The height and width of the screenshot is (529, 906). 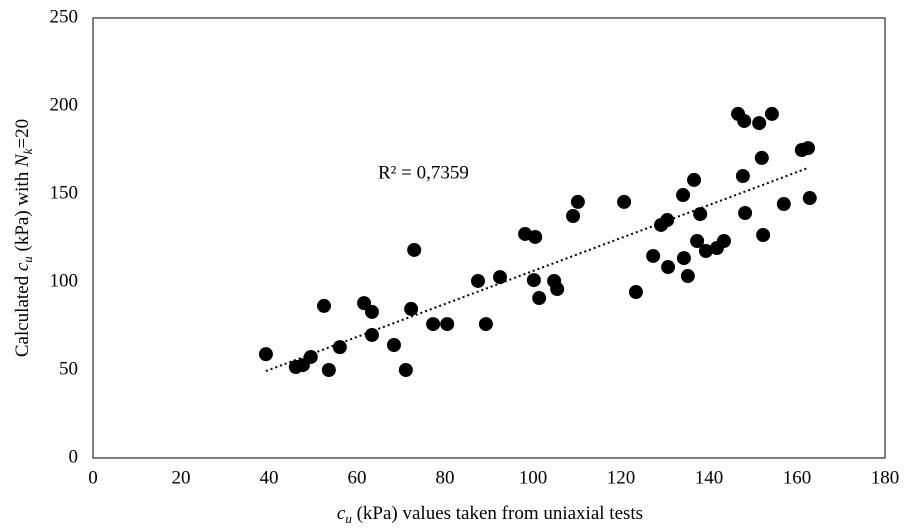 What do you see at coordinates (64, 16) in the screenshot?
I see `y-tick-label: 250` at bounding box center [64, 16].